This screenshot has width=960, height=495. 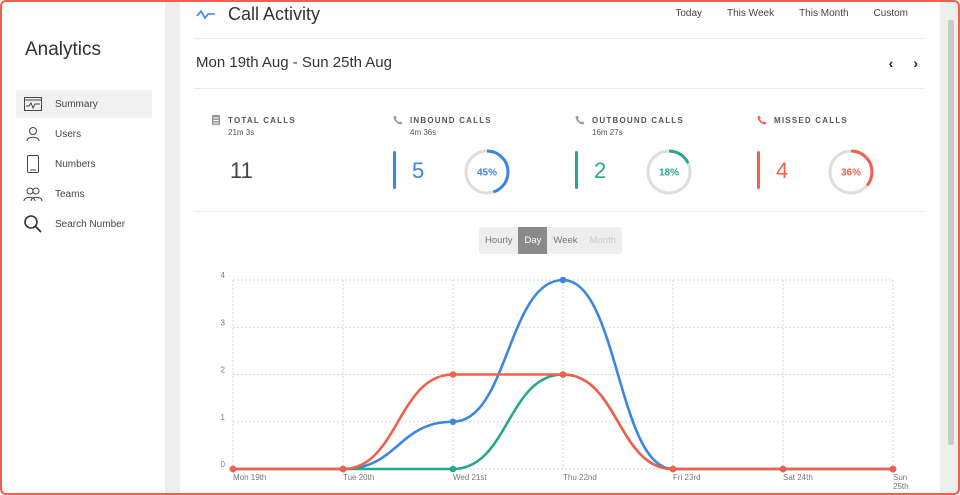 I want to click on tab-custom: Custom, so click(x=890, y=13).